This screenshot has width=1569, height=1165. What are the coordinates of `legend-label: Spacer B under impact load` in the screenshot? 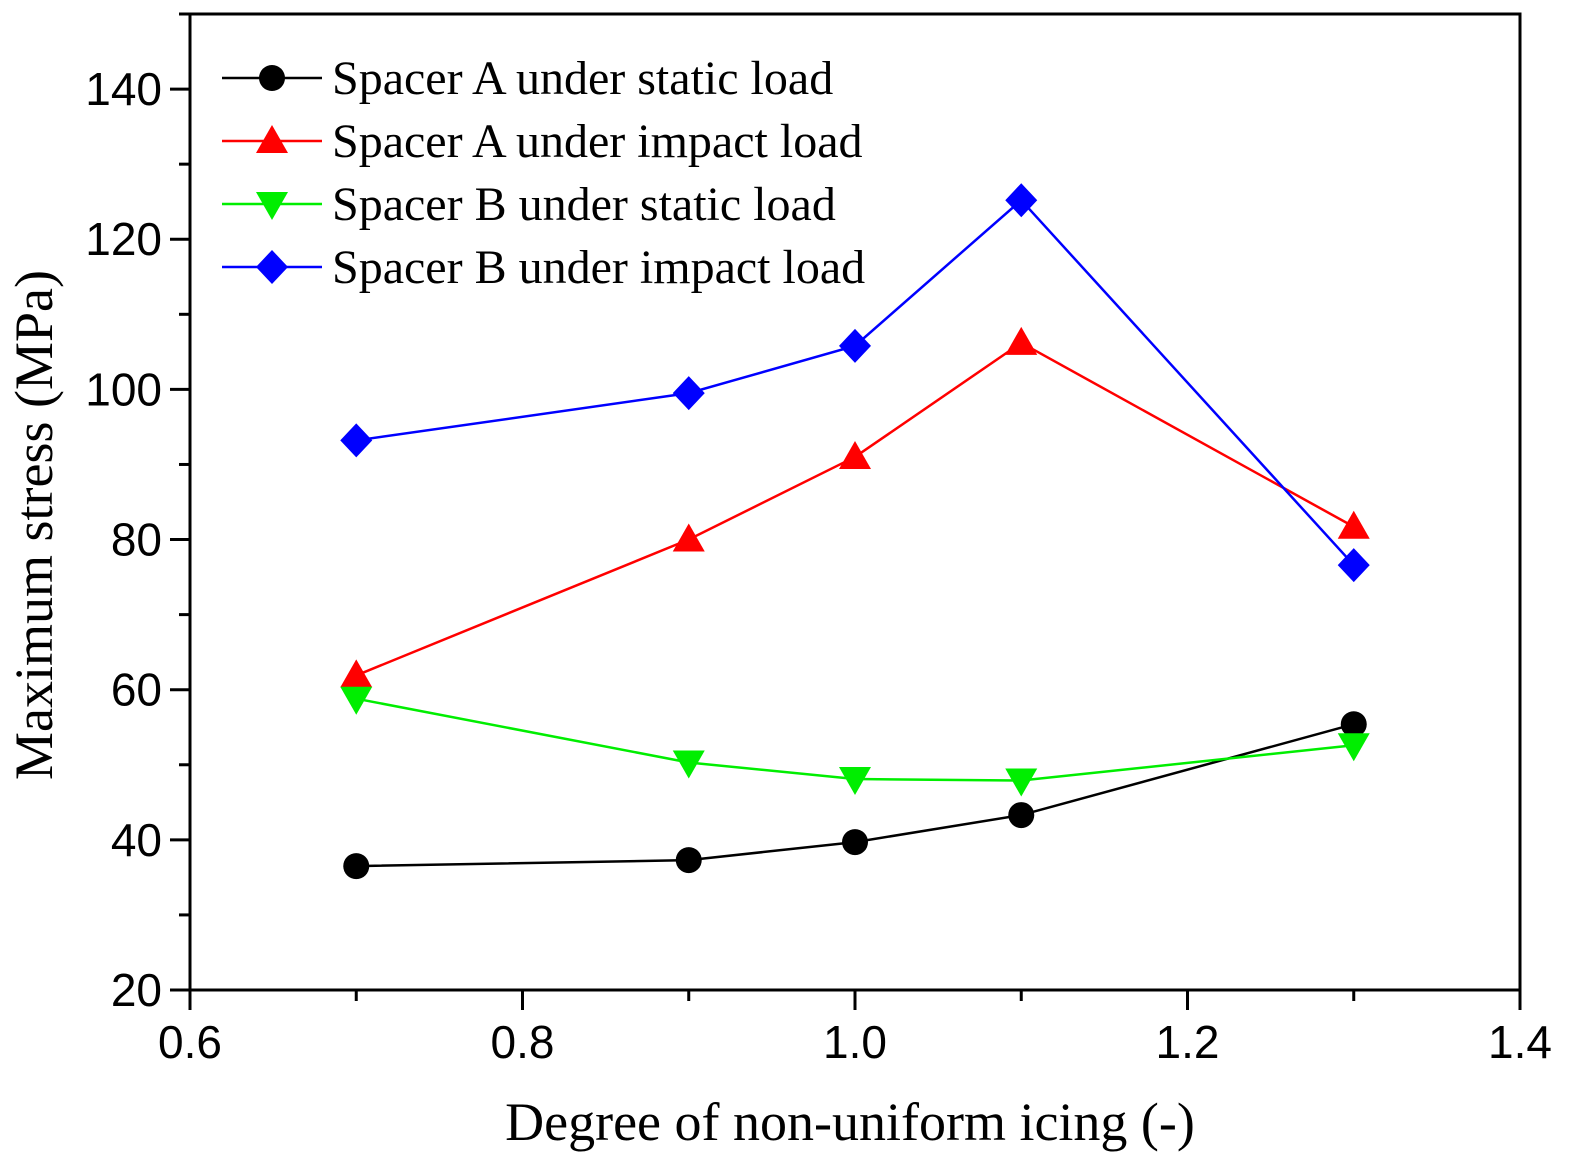 It's located at (598, 267).